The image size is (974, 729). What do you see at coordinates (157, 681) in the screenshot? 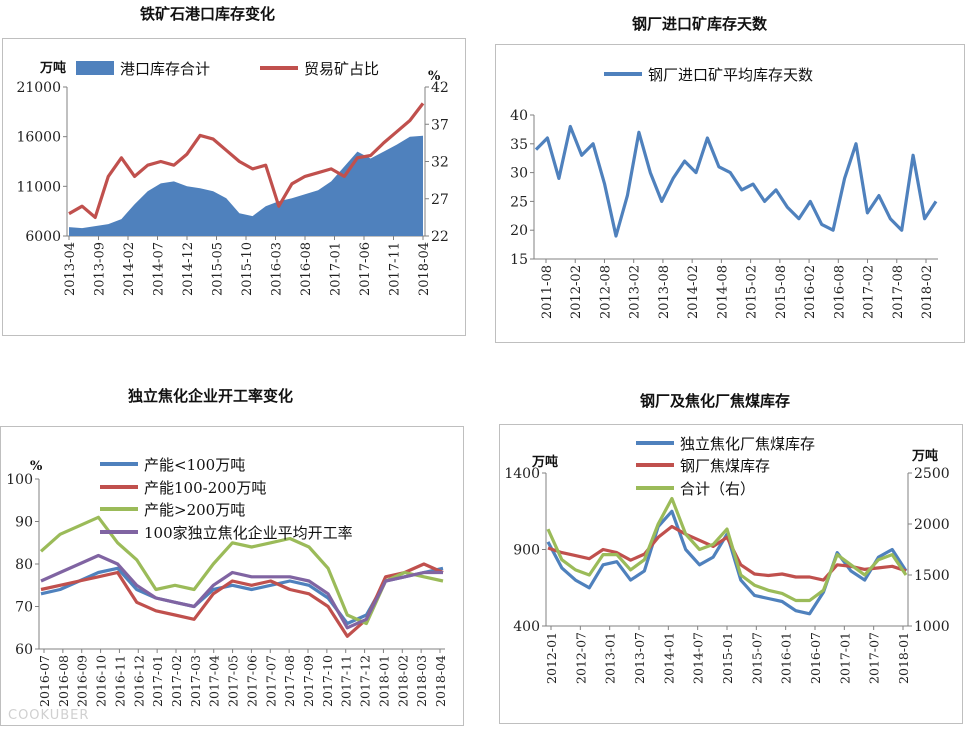
I see `chart3-xtick-label: 2017-01` at bounding box center [157, 681].